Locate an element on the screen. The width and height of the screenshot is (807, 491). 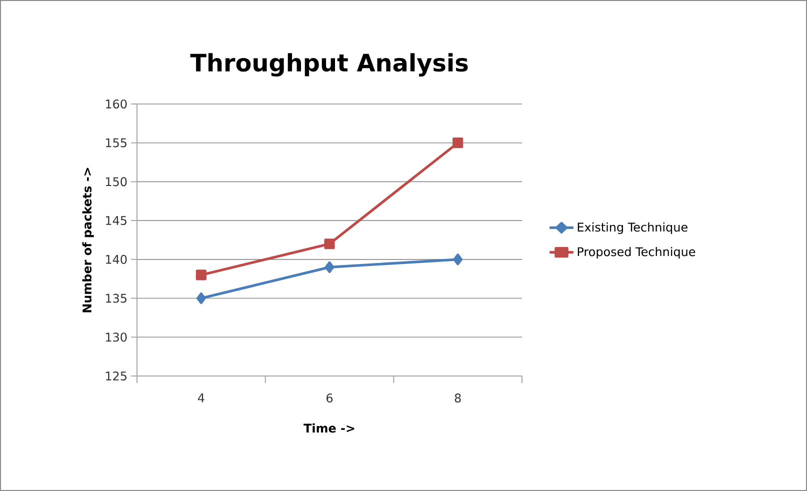
y-tick-label: 135 is located at coordinates (116, 298).